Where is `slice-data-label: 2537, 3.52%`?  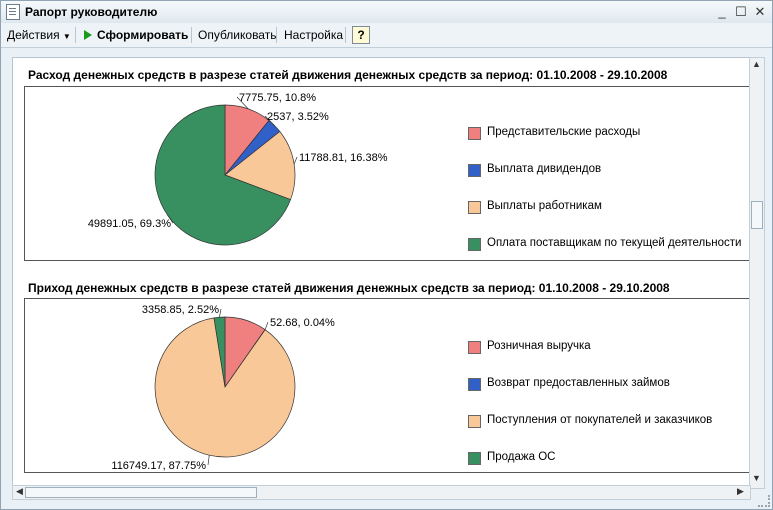
slice-data-label: 2537, 3.52% is located at coordinates (298, 117).